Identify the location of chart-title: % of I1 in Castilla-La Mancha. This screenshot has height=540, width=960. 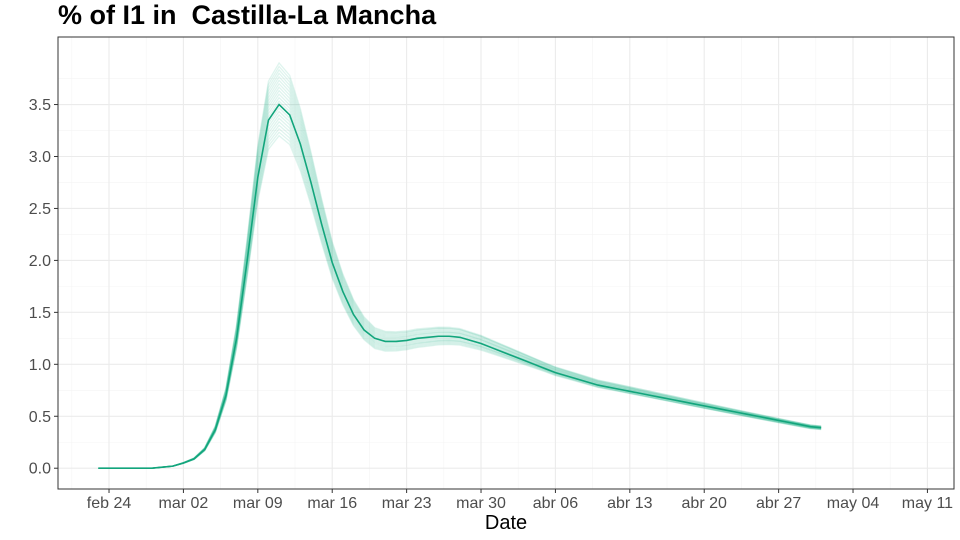
(247, 15).